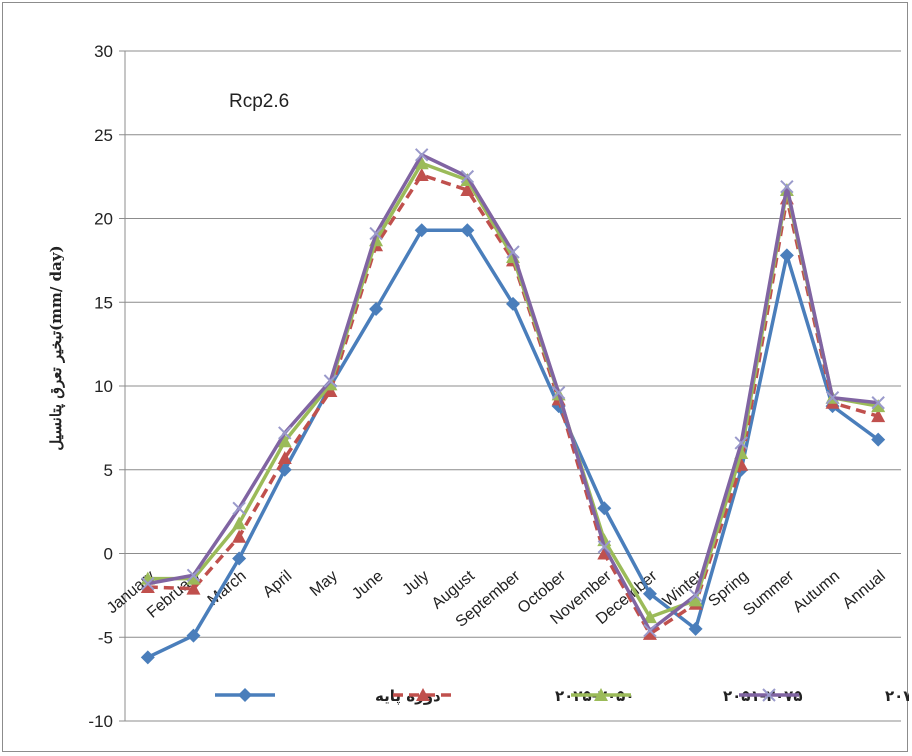 This screenshot has width=912, height=756. Describe the element at coordinates (368, 584) in the screenshot. I see `x-tick-label: June` at that location.